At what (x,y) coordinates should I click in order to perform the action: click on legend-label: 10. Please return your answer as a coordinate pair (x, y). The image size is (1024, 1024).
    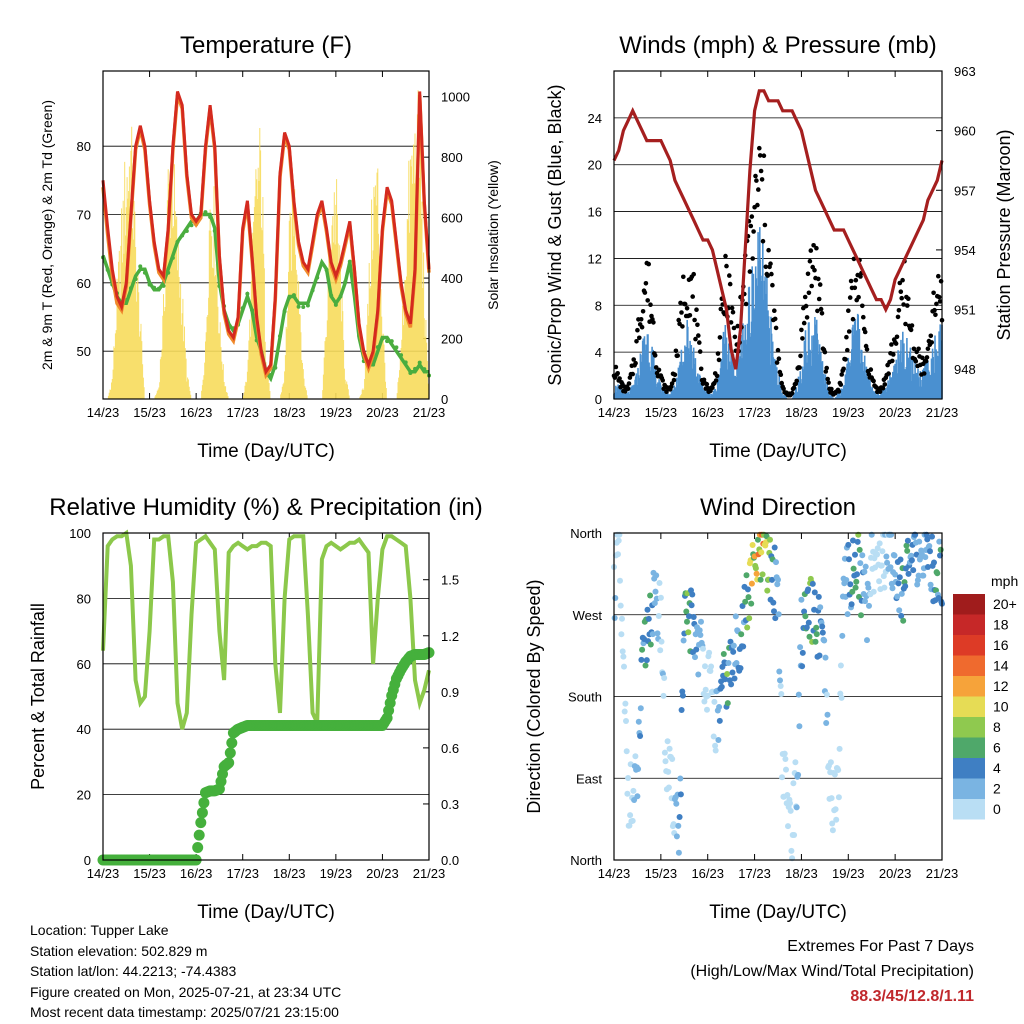
    Looking at the image, I should click on (1001, 707).